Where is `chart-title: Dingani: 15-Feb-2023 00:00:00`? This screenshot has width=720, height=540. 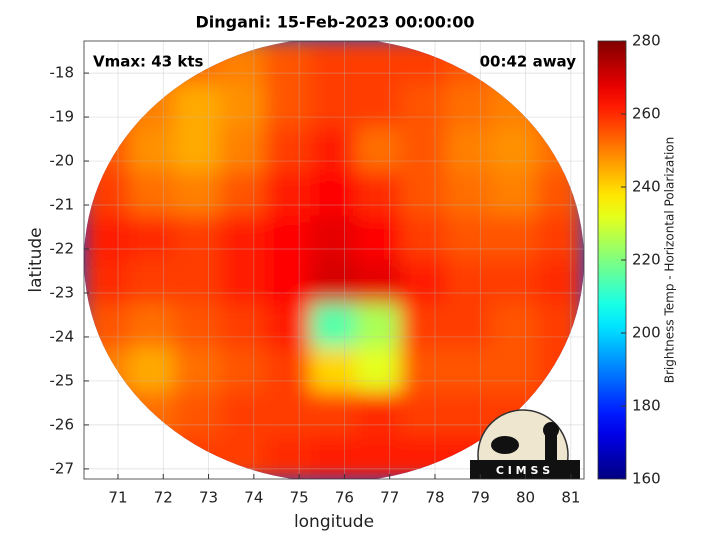 chart-title: Dingani: 15-Feb-2023 00:00:00 is located at coordinates (334, 22).